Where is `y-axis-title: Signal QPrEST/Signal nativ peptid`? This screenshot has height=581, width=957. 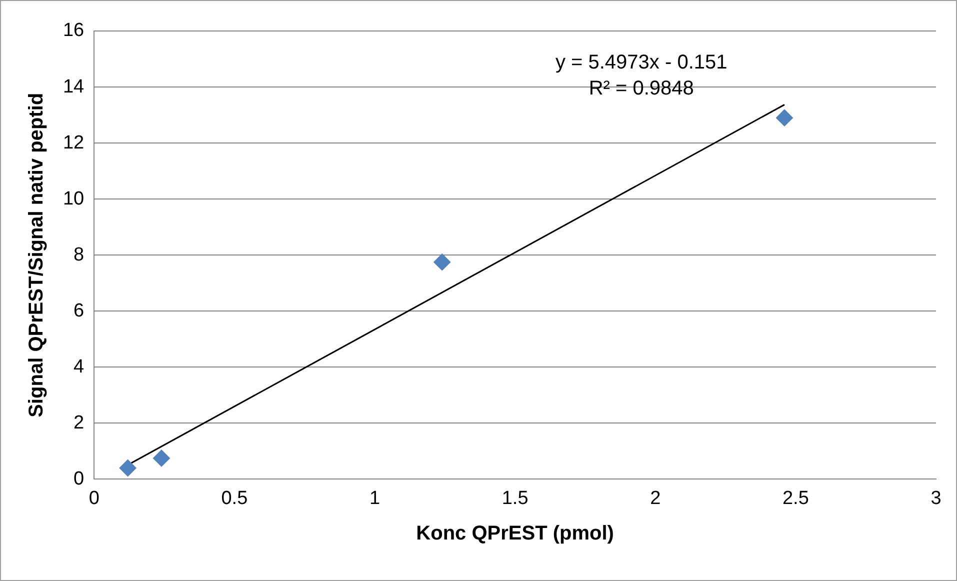 y-axis-title: Signal QPrEST/Signal nativ peptid is located at coordinates (37, 255).